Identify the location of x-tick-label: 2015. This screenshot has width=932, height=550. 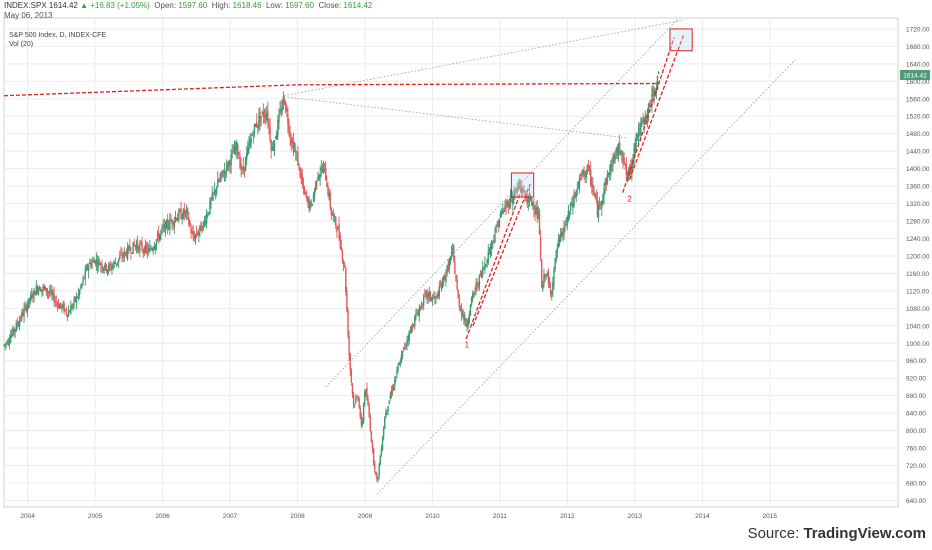
(770, 516).